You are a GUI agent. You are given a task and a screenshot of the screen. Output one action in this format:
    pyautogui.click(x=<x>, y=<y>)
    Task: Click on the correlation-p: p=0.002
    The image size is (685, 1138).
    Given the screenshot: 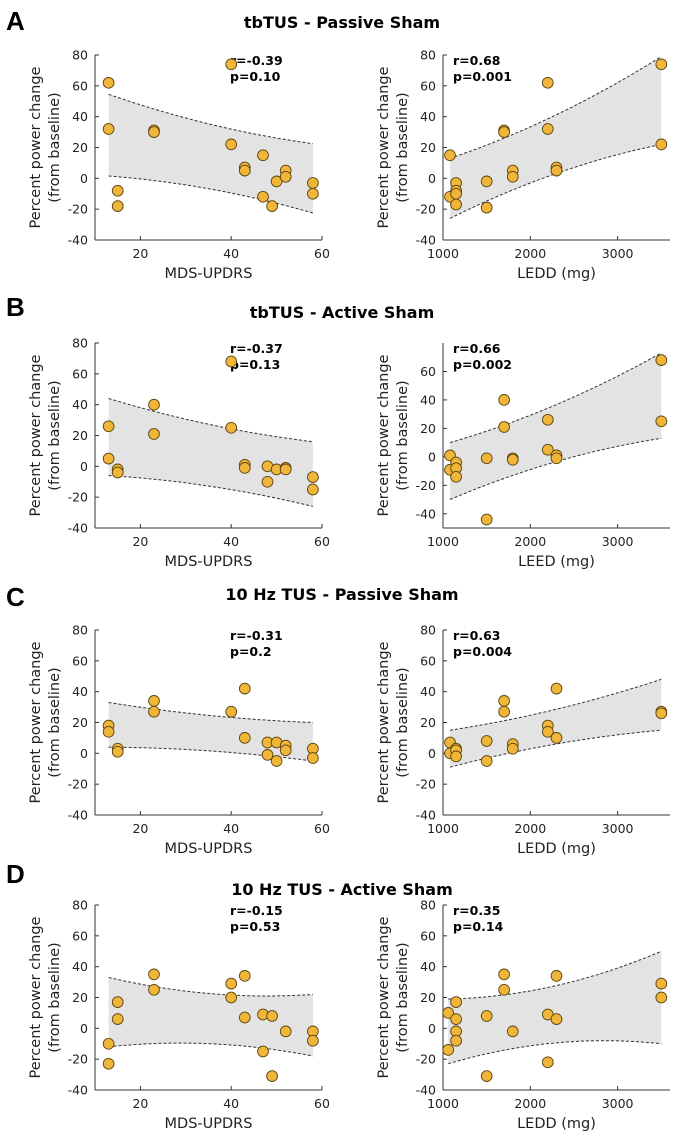 What is the action you would take?
    pyautogui.click(x=482, y=364)
    